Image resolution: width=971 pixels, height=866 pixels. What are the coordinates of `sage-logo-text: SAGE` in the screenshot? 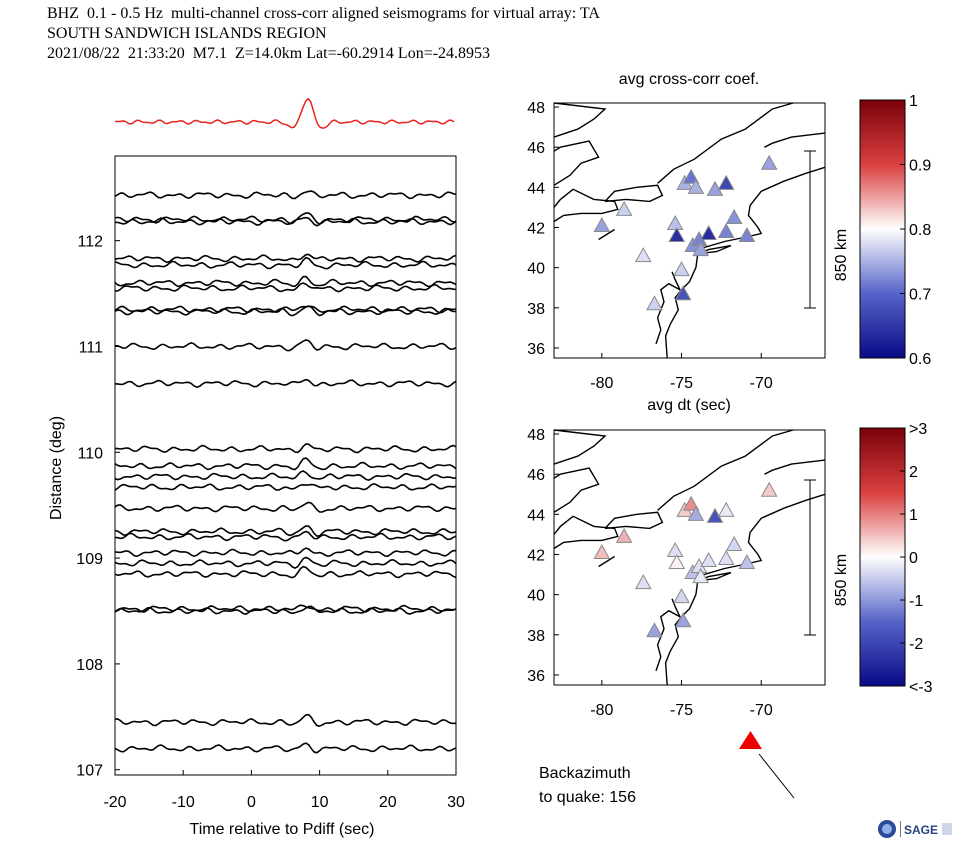 It's located at (921, 830).